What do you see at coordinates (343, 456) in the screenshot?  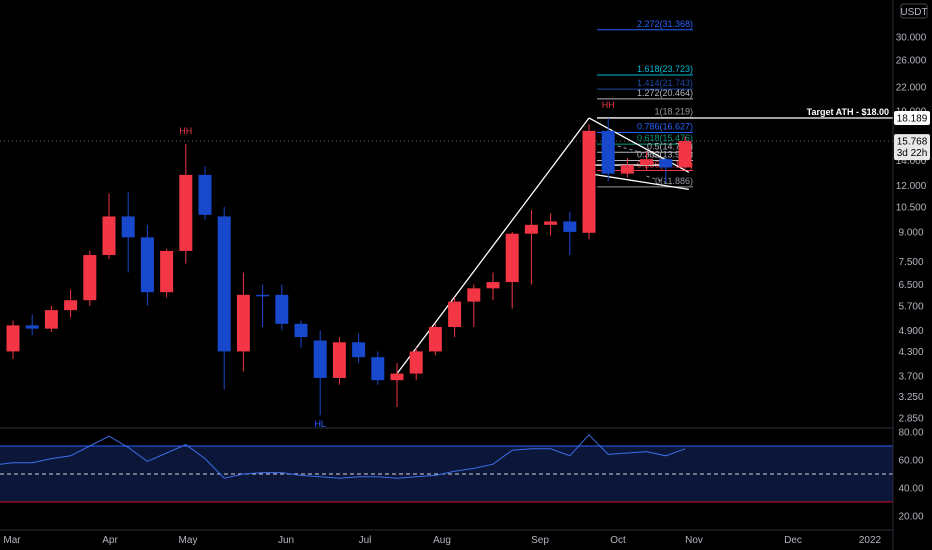 I see `rsi-line` at bounding box center [343, 456].